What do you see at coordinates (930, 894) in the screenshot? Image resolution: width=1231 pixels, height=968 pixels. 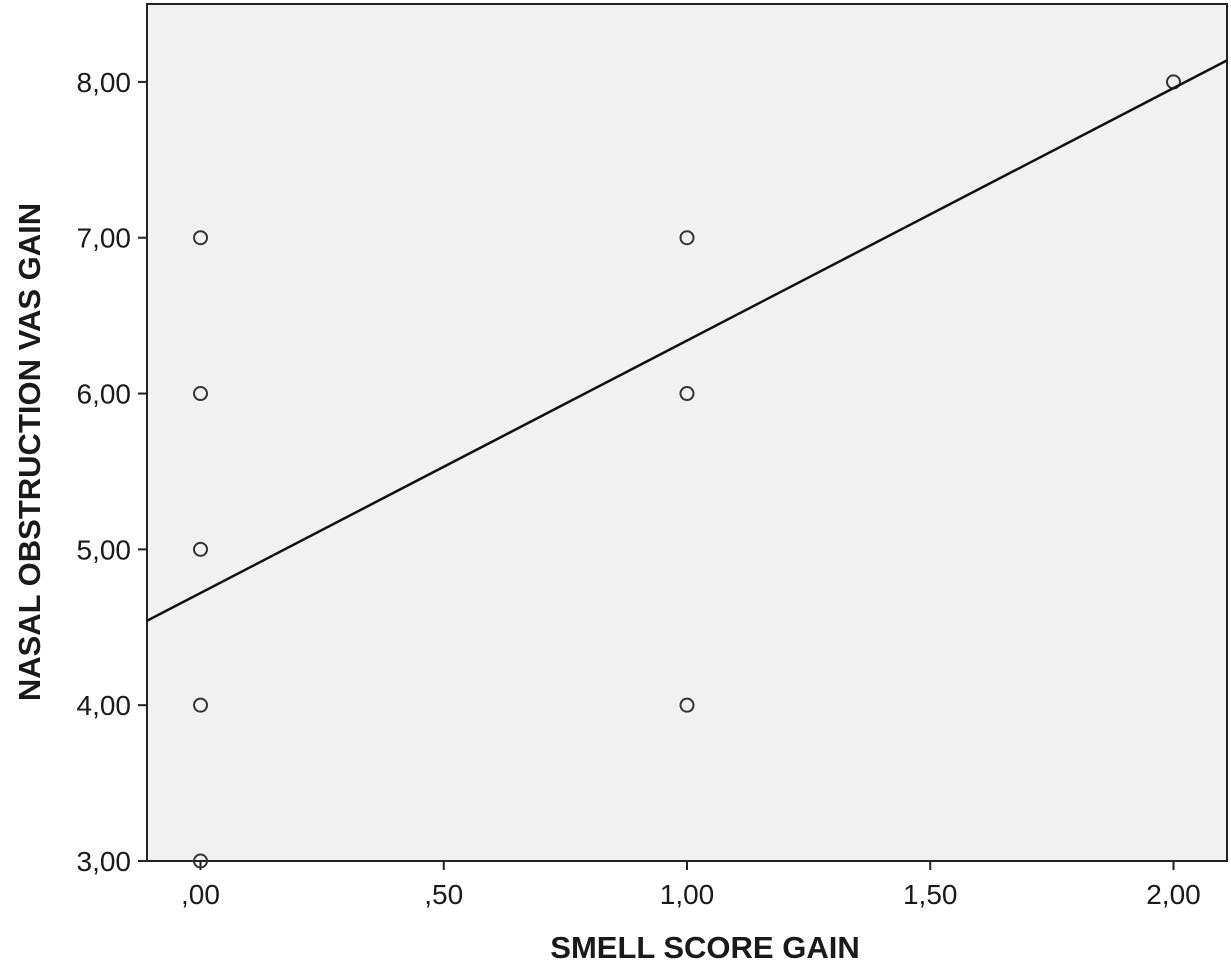 I see `x-tick-label: 1,50` at bounding box center [930, 894].